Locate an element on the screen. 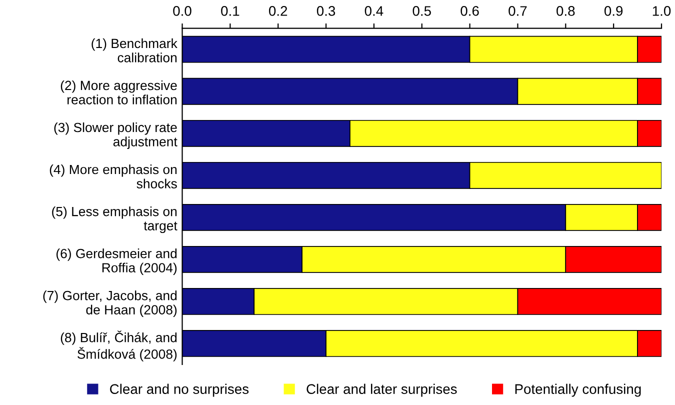  y-tick-label: (6) Gerdesmeier and Roffia (2004) is located at coordinates (116, 262).